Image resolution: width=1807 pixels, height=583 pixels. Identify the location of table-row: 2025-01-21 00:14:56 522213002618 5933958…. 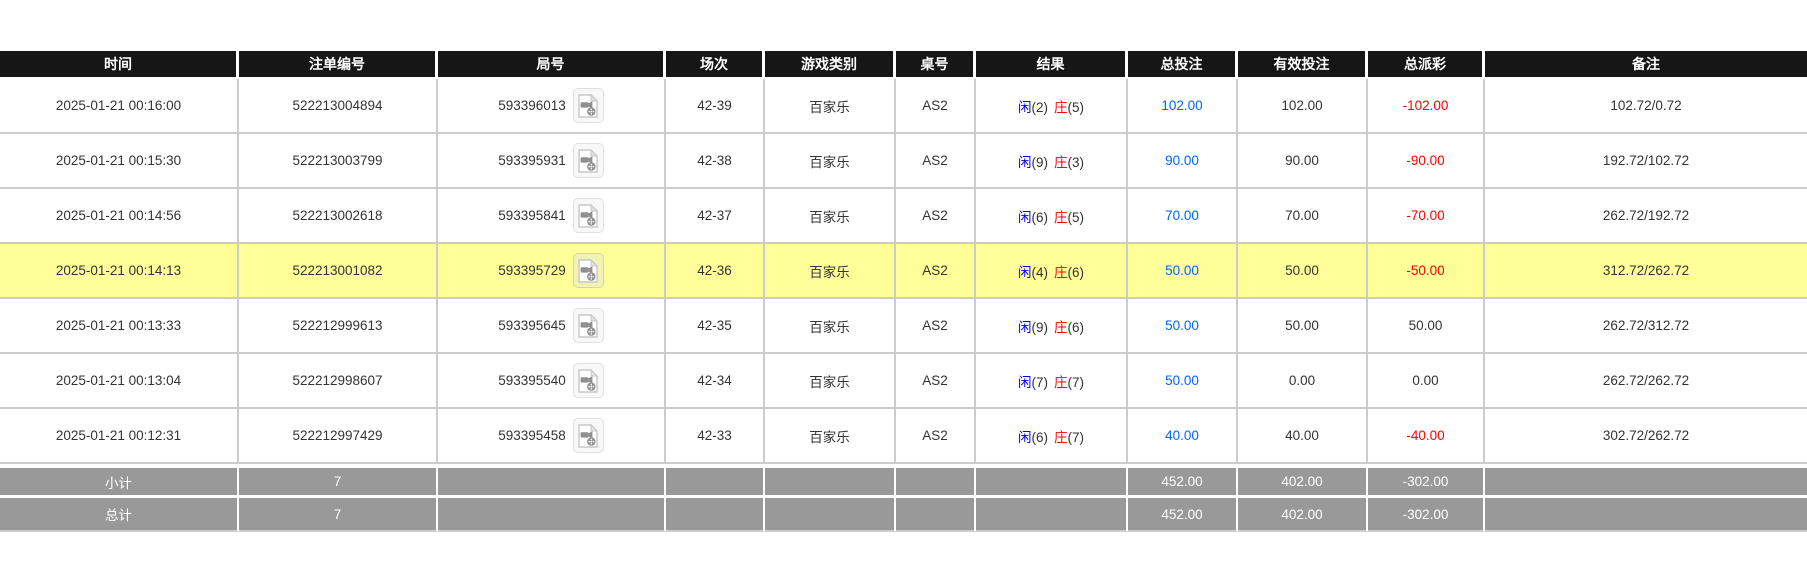
(903, 216).